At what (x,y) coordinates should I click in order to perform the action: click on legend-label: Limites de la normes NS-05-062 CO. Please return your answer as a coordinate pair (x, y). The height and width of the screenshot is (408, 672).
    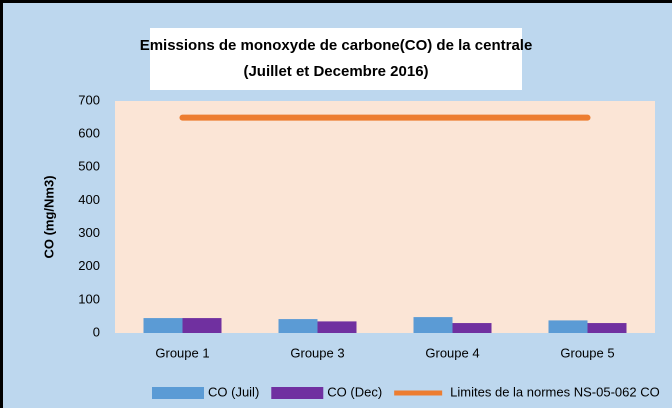
    Looking at the image, I should click on (555, 391).